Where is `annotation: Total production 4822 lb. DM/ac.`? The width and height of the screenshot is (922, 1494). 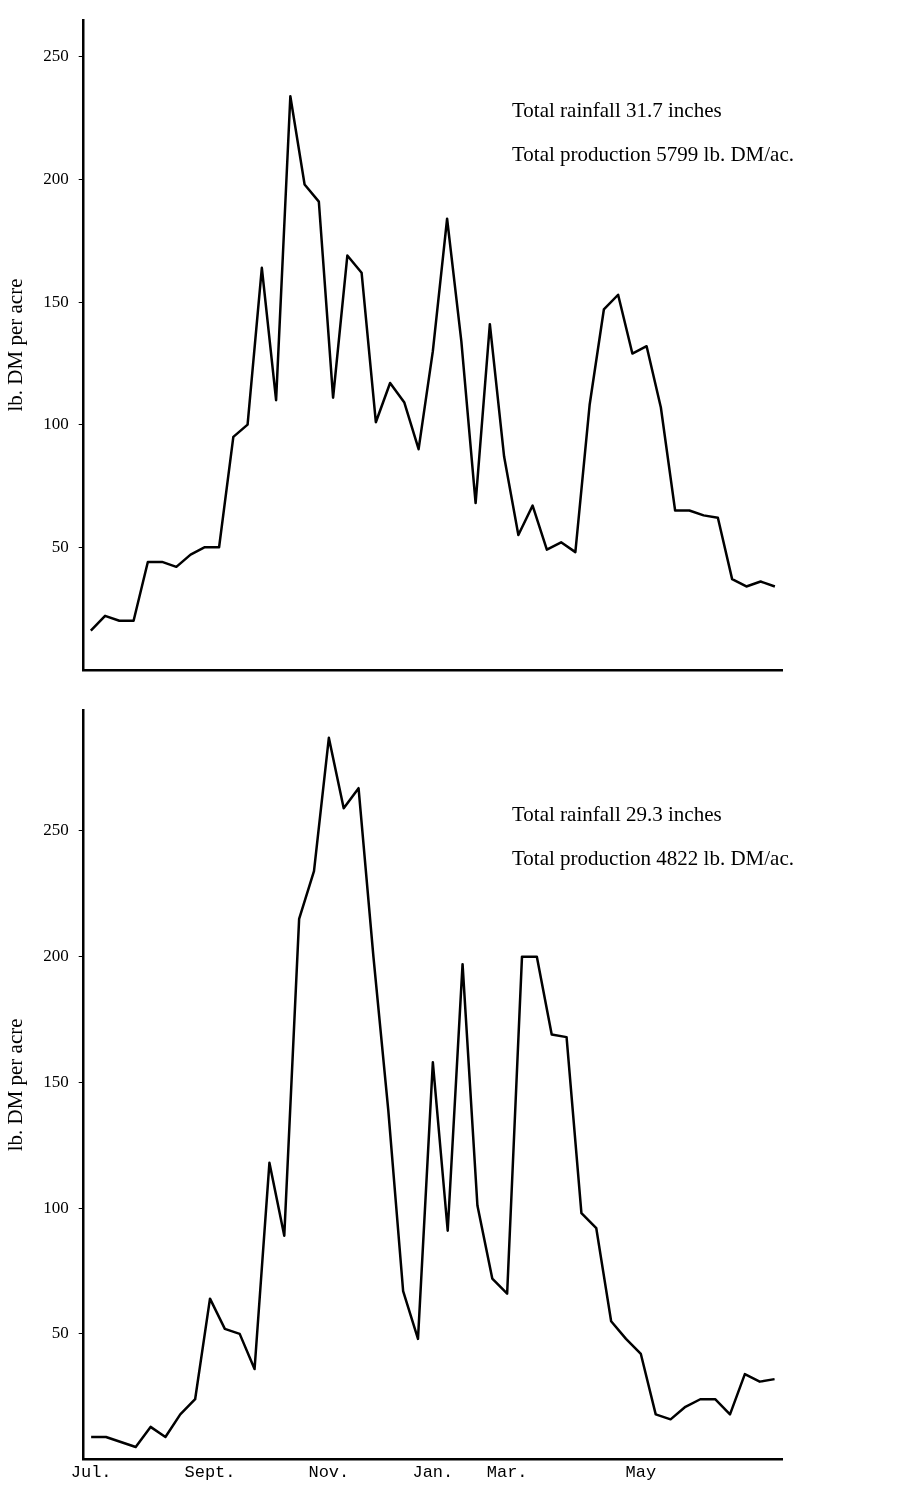 annotation: Total production 4822 lb. DM/ac. is located at coordinates (653, 857).